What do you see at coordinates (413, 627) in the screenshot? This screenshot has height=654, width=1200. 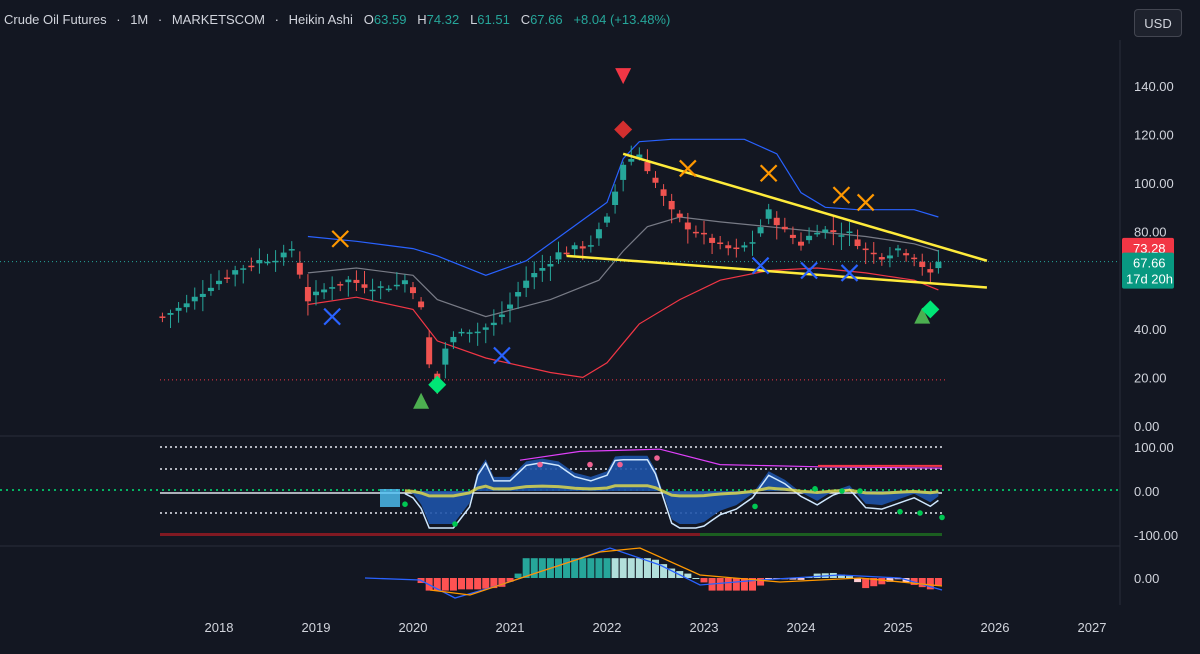 I see `time-tick-label: 2020` at bounding box center [413, 627].